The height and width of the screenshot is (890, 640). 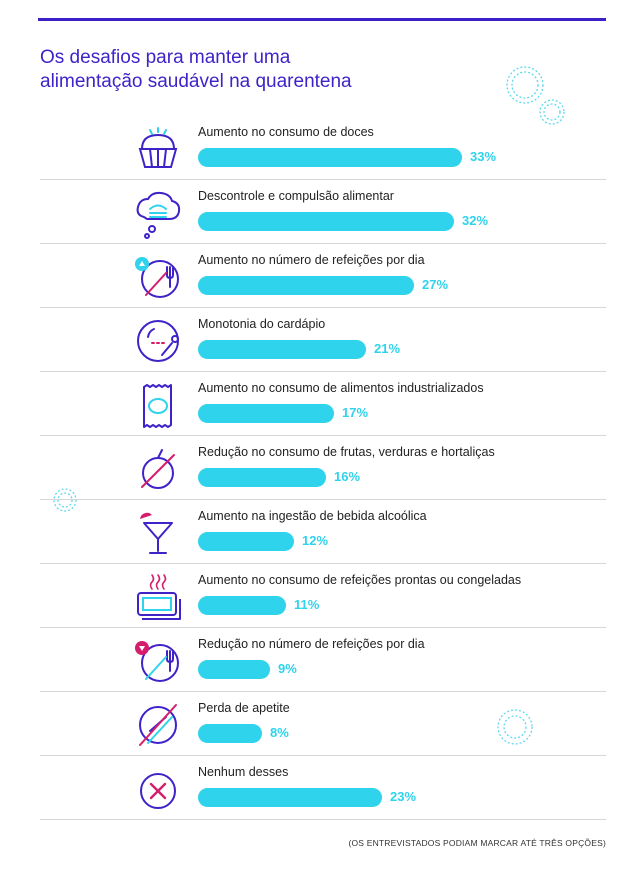 What do you see at coordinates (279, 732) in the screenshot?
I see `value-label: 8%` at bounding box center [279, 732].